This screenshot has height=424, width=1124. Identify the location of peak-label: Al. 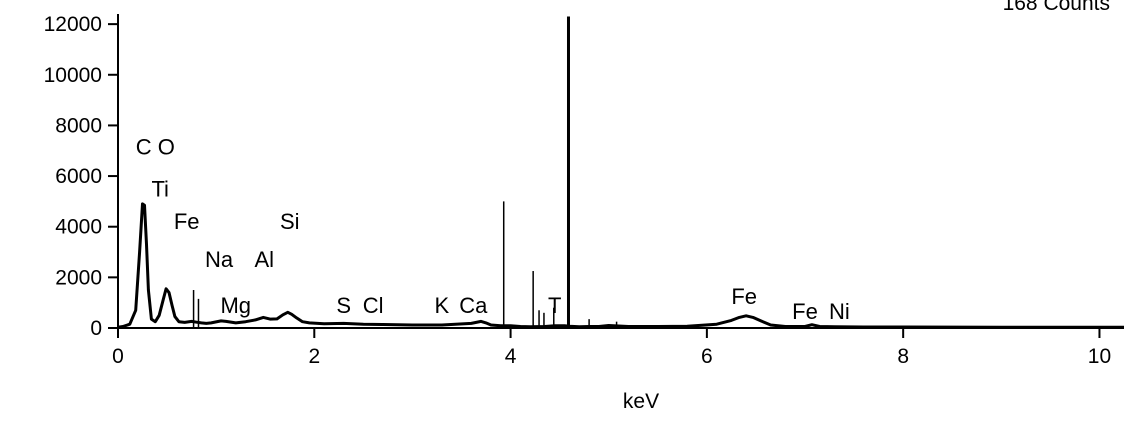
(264, 259).